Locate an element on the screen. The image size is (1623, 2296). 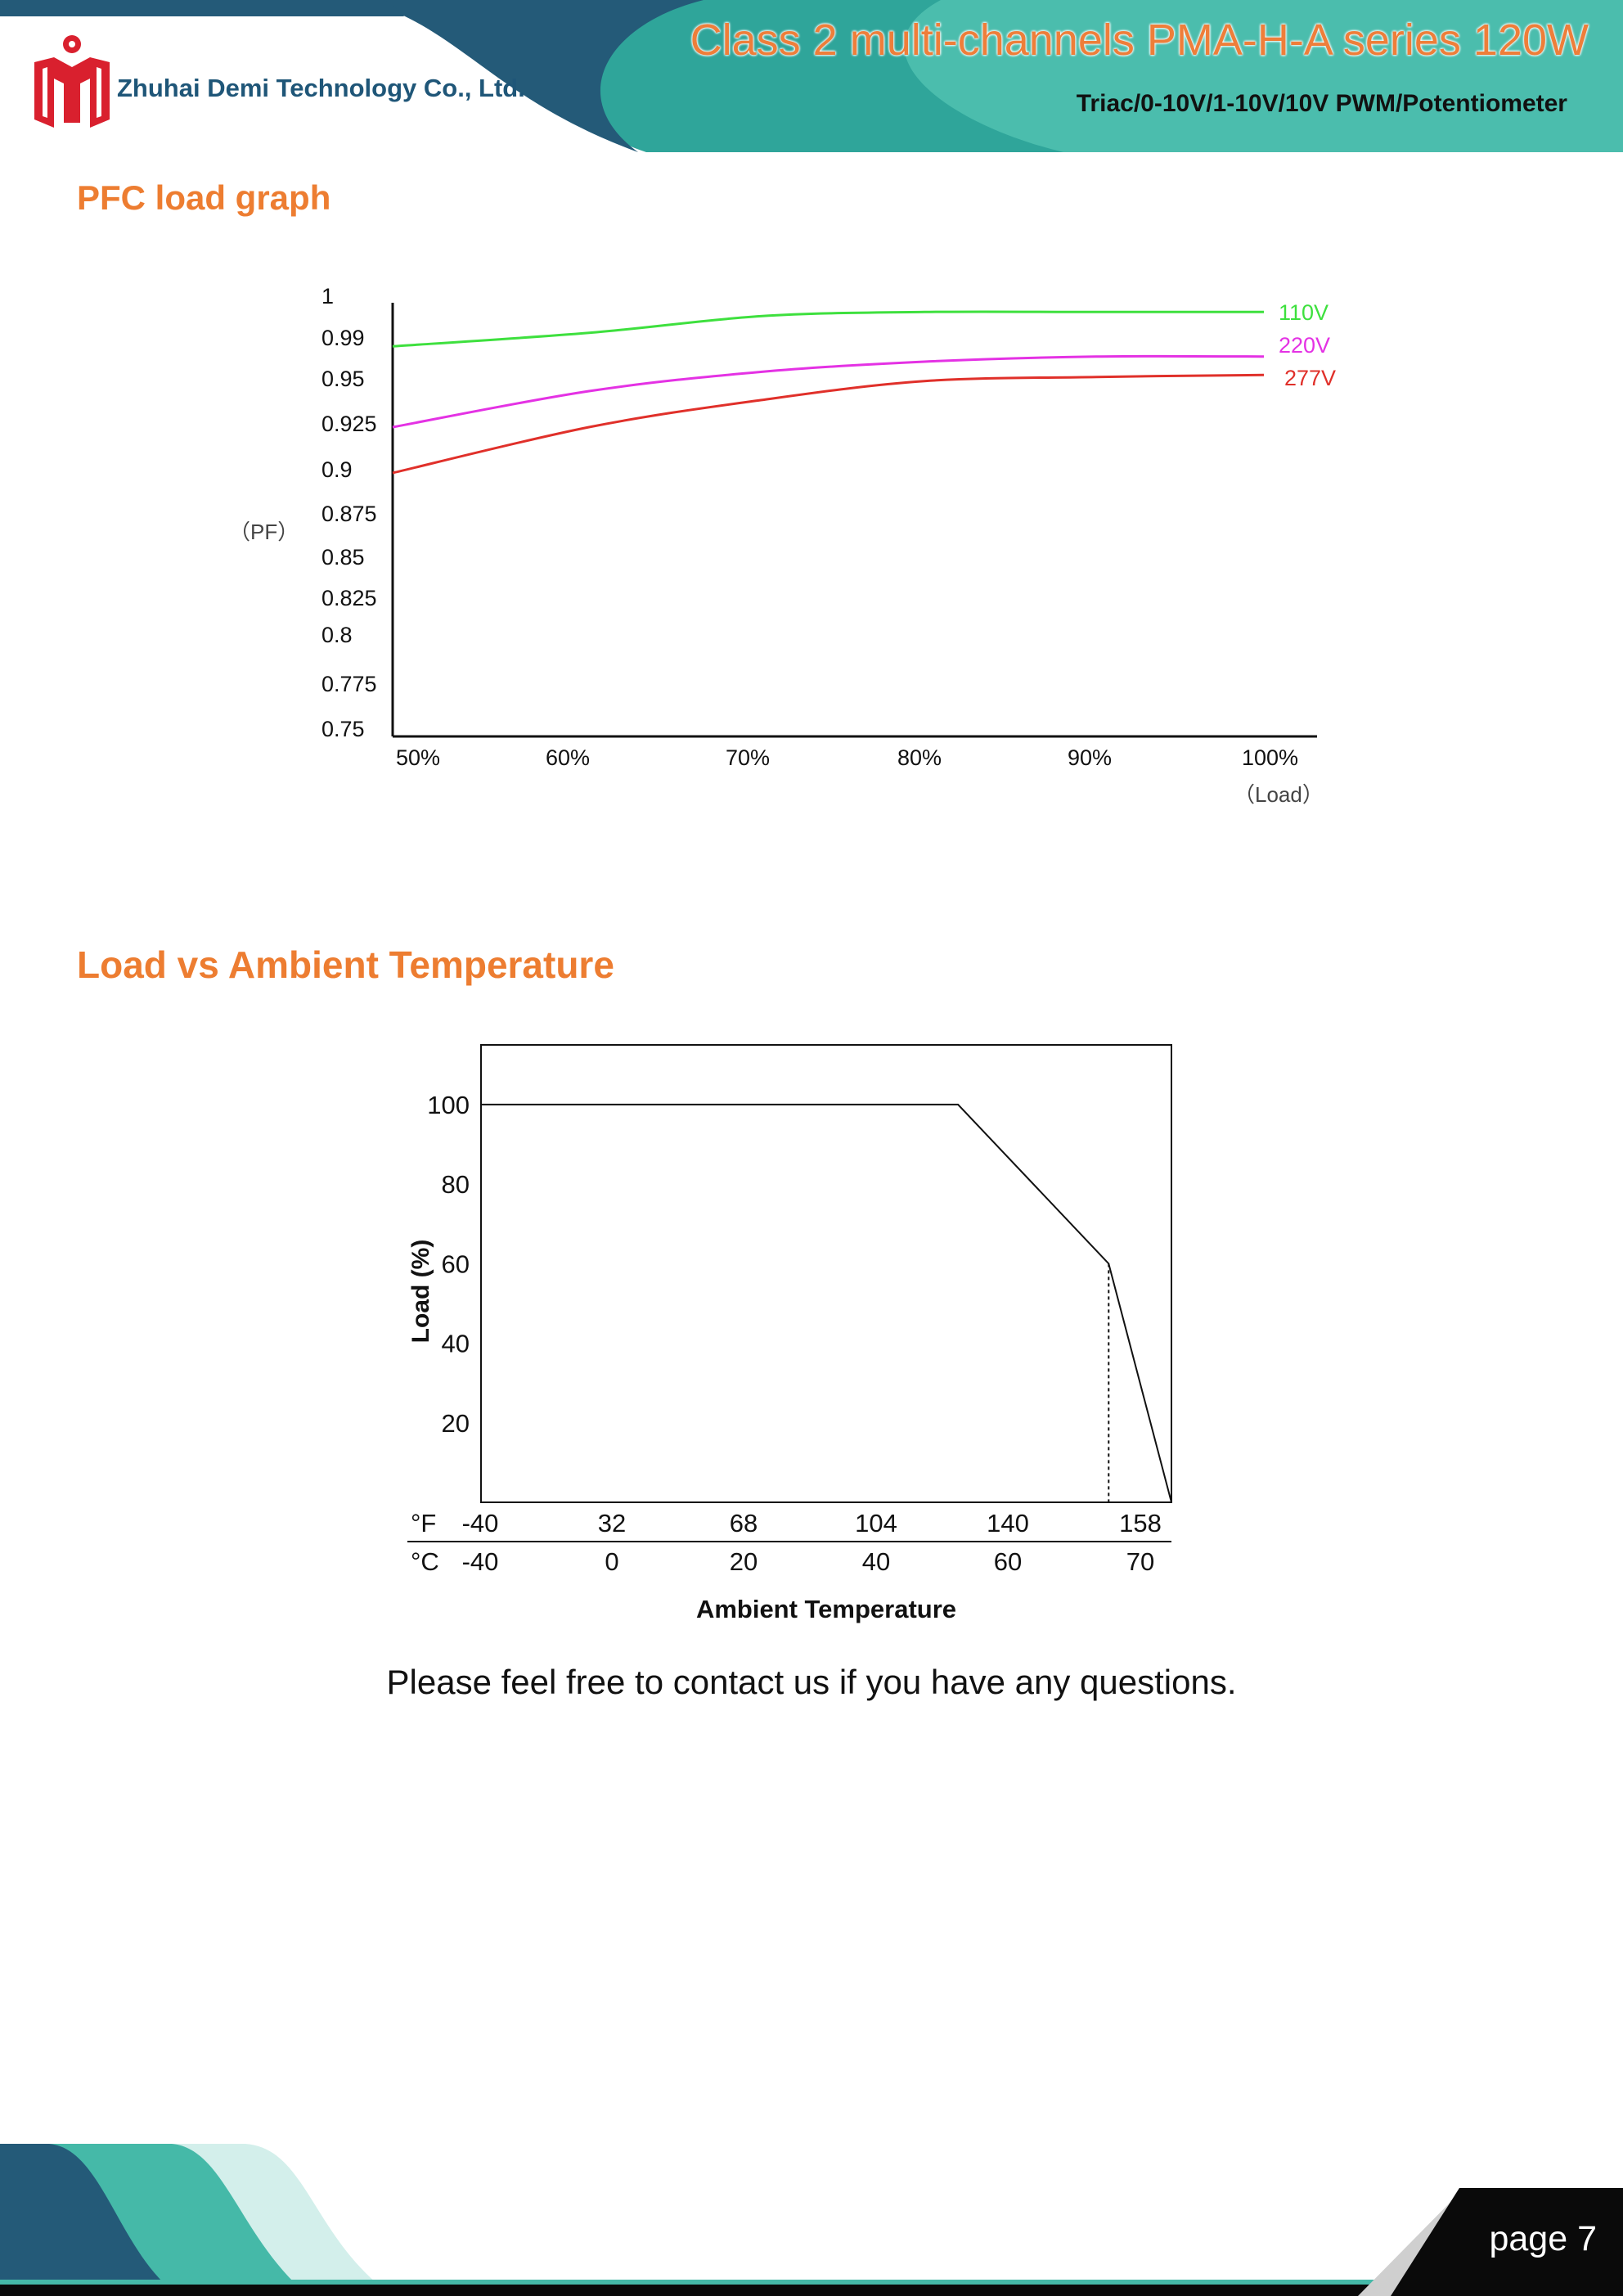
pfc-y-tick-label: 1 is located at coordinates (327, 296).